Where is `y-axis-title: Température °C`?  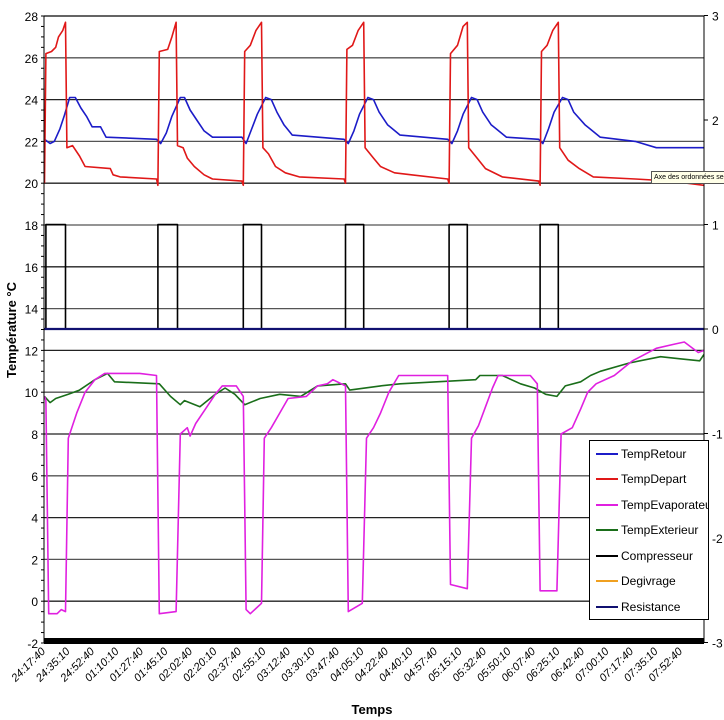 y-axis-title: Température °C is located at coordinates (11, 329).